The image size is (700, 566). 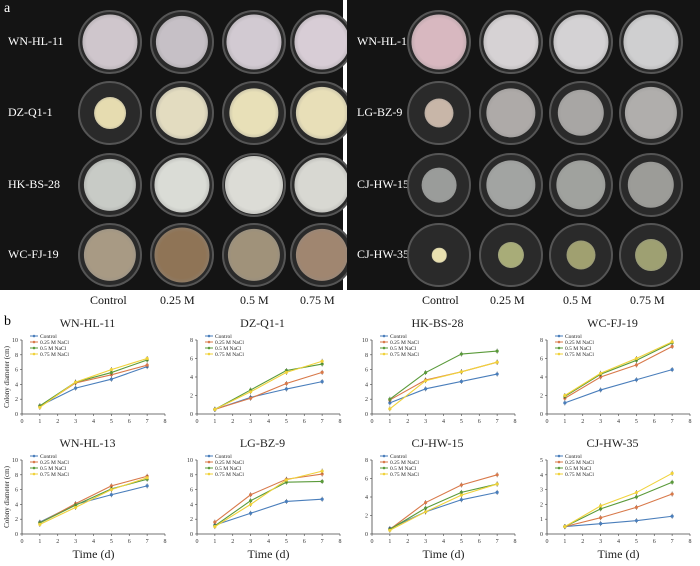 I want to click on y-tick-label: 8, so click(x=16, y=356).